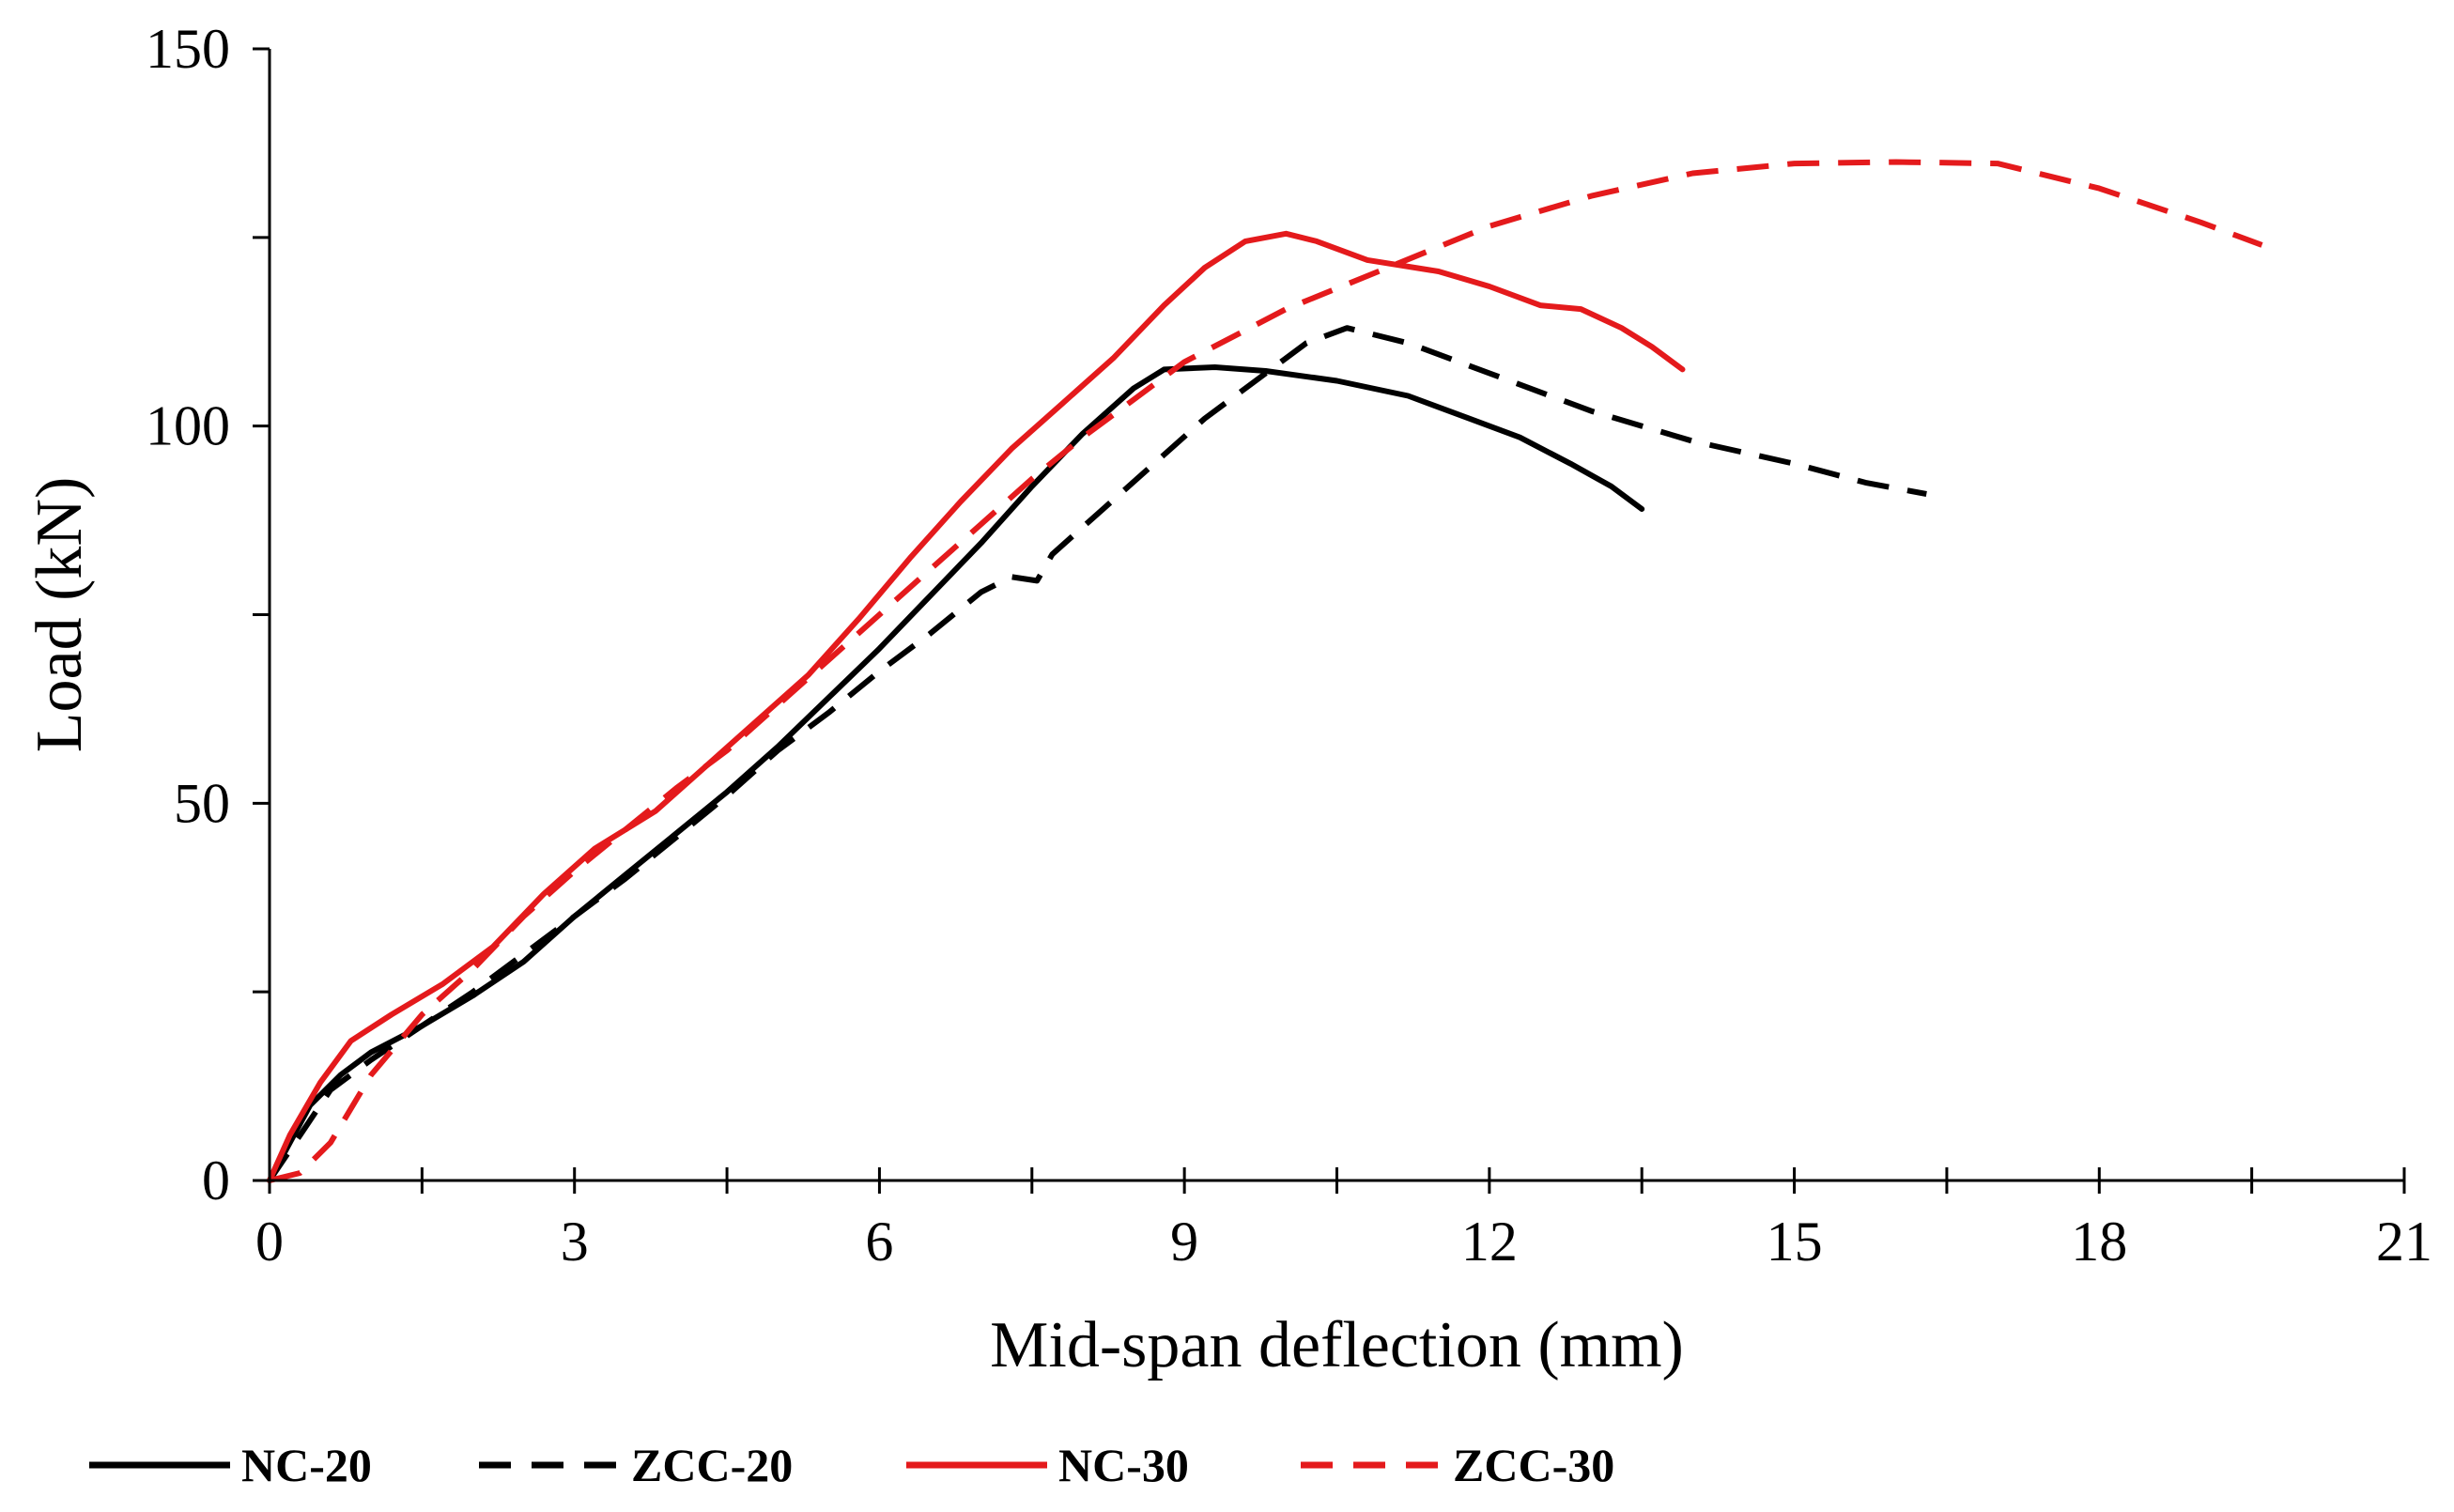  Describe the element at coordinates (2099, 1242) in the screenshot. I see `x-tick-label: 18` at that location.